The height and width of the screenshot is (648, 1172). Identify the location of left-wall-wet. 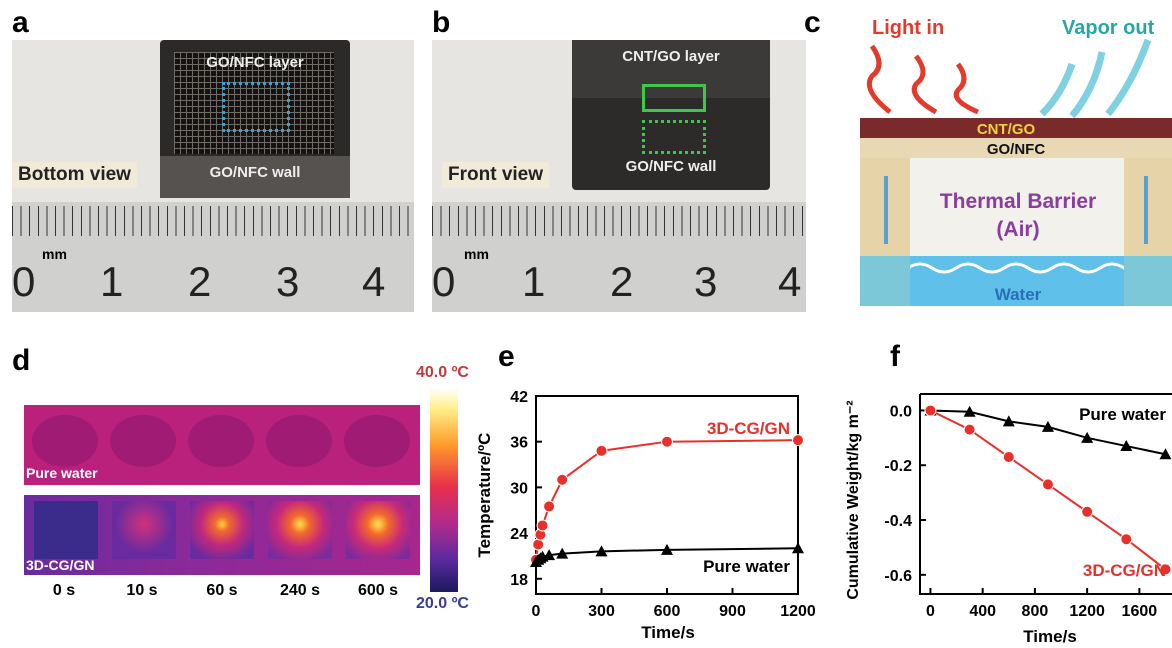
(885, 281).